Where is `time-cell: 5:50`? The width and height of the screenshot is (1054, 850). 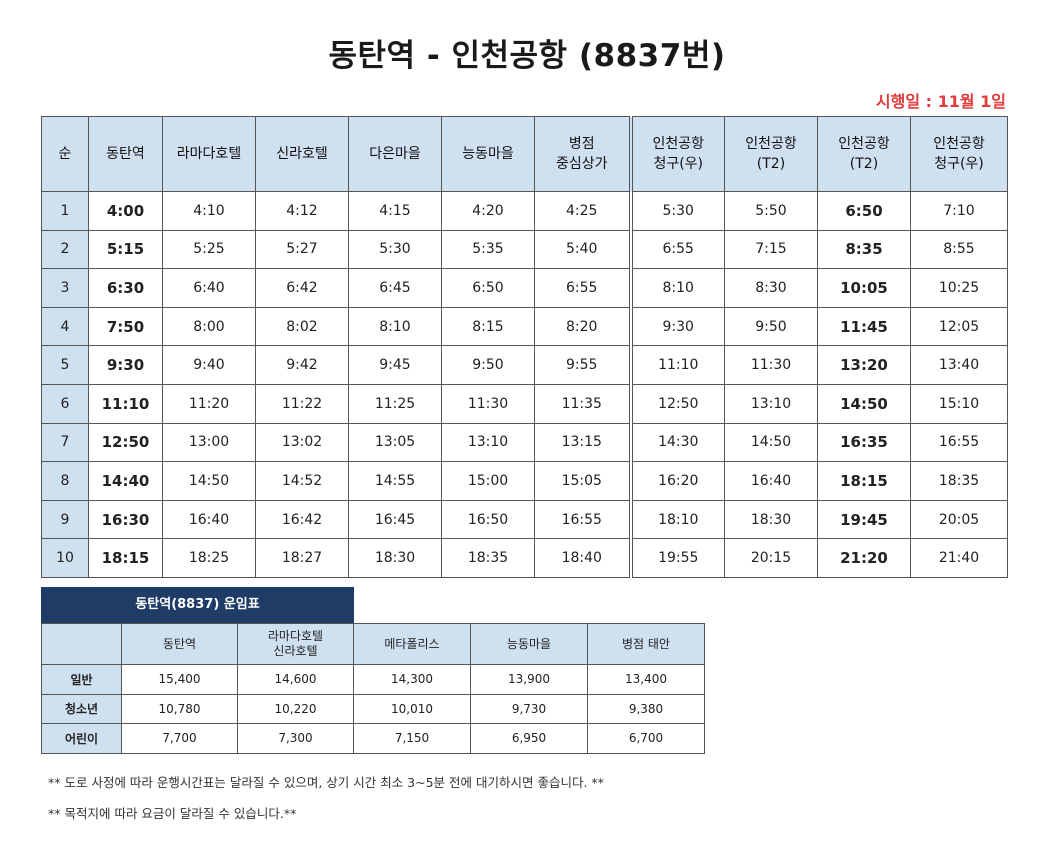
time-cell: 5:50 is located at coordinates (771, 211).